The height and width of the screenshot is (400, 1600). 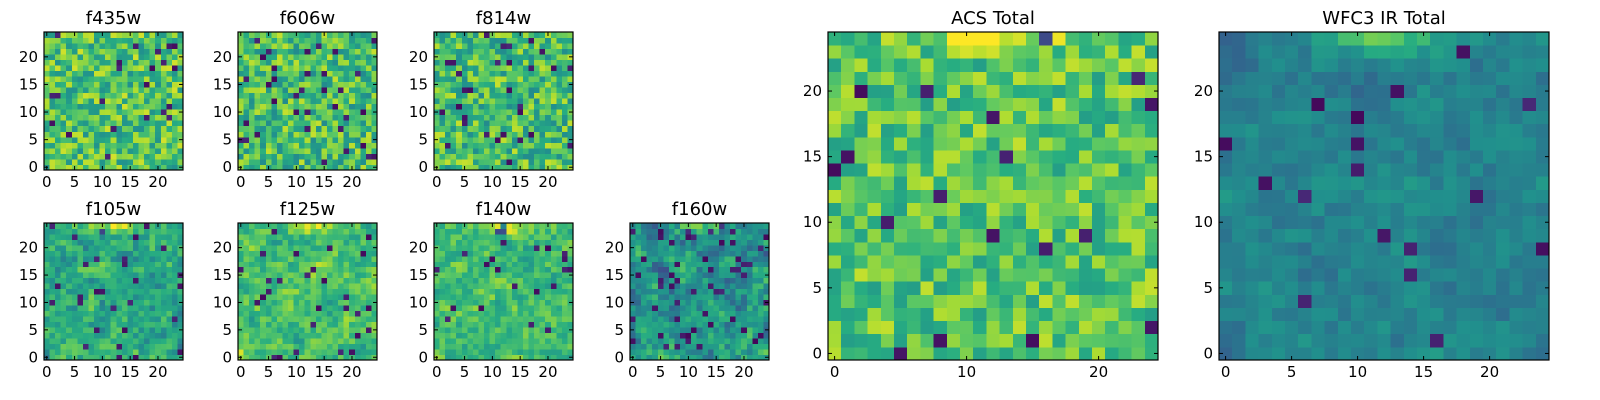 What do you see at coordinates (520, 372) in the screenshot?
I see `x-tick-label: 15` at bounding box center [520, 372].